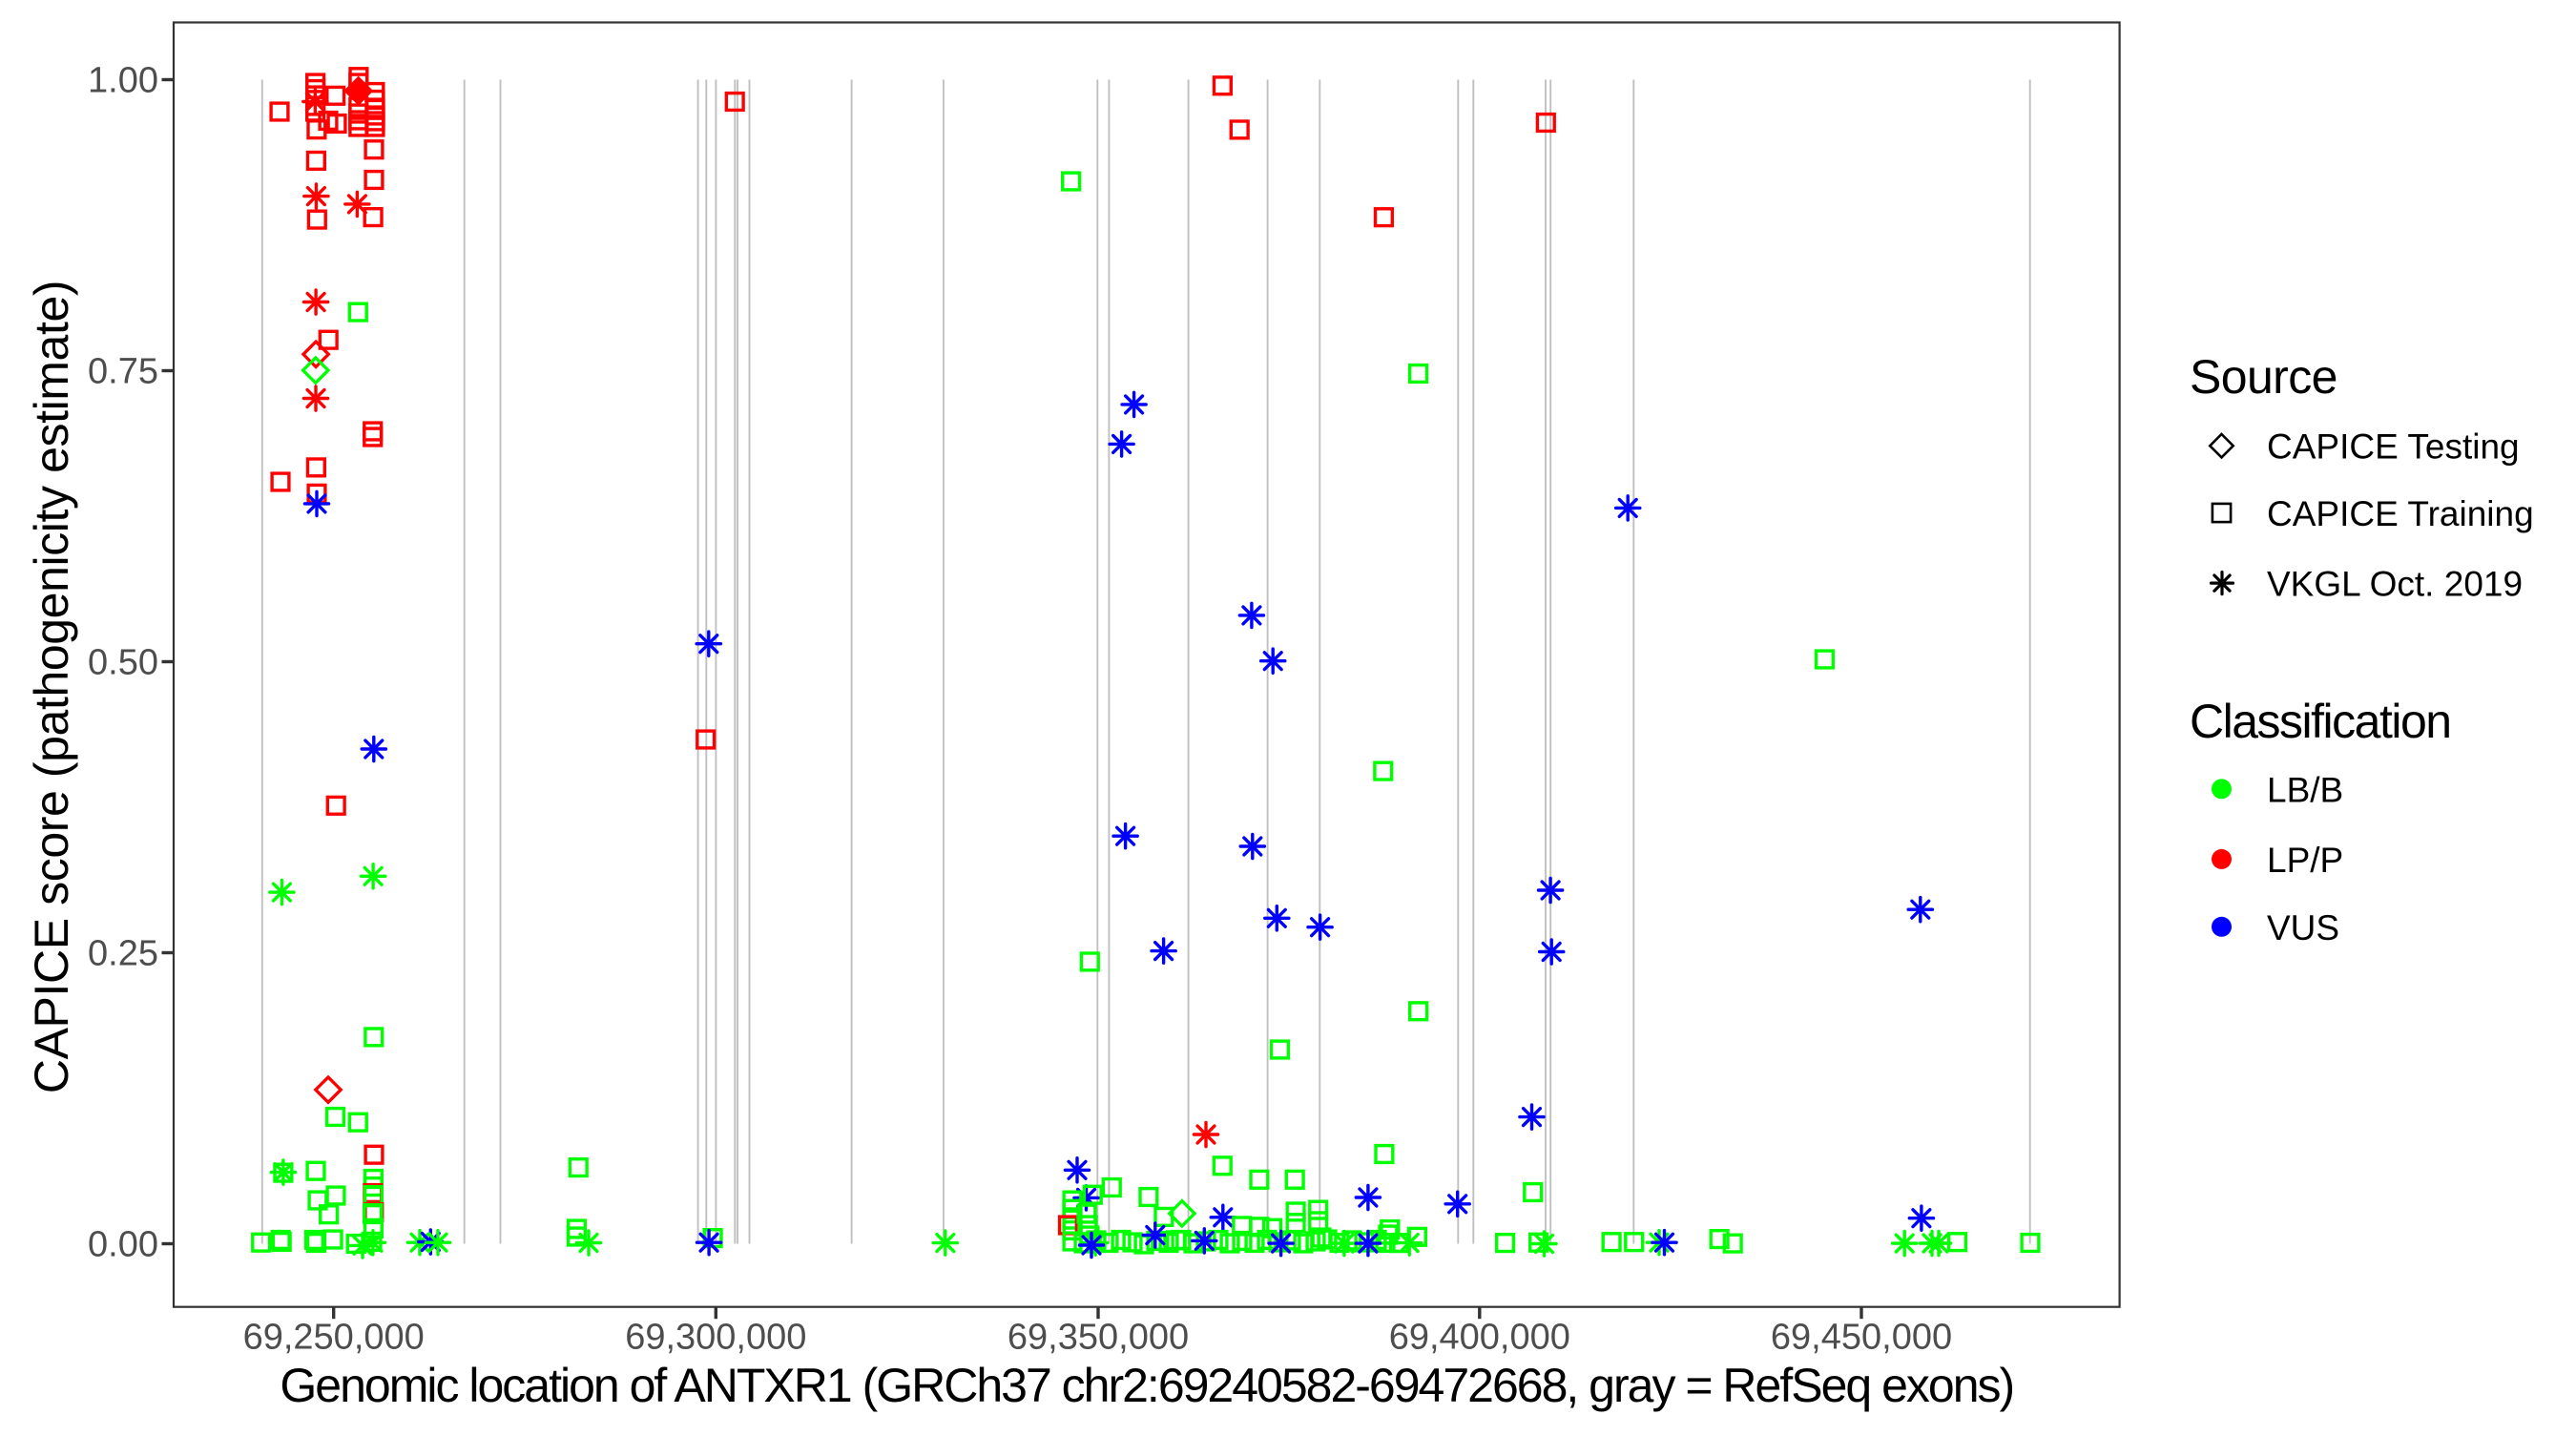 The width and height of the screenshot is (2576, 1436). I want to click on svg-text: 0.75, so click(123, 372).